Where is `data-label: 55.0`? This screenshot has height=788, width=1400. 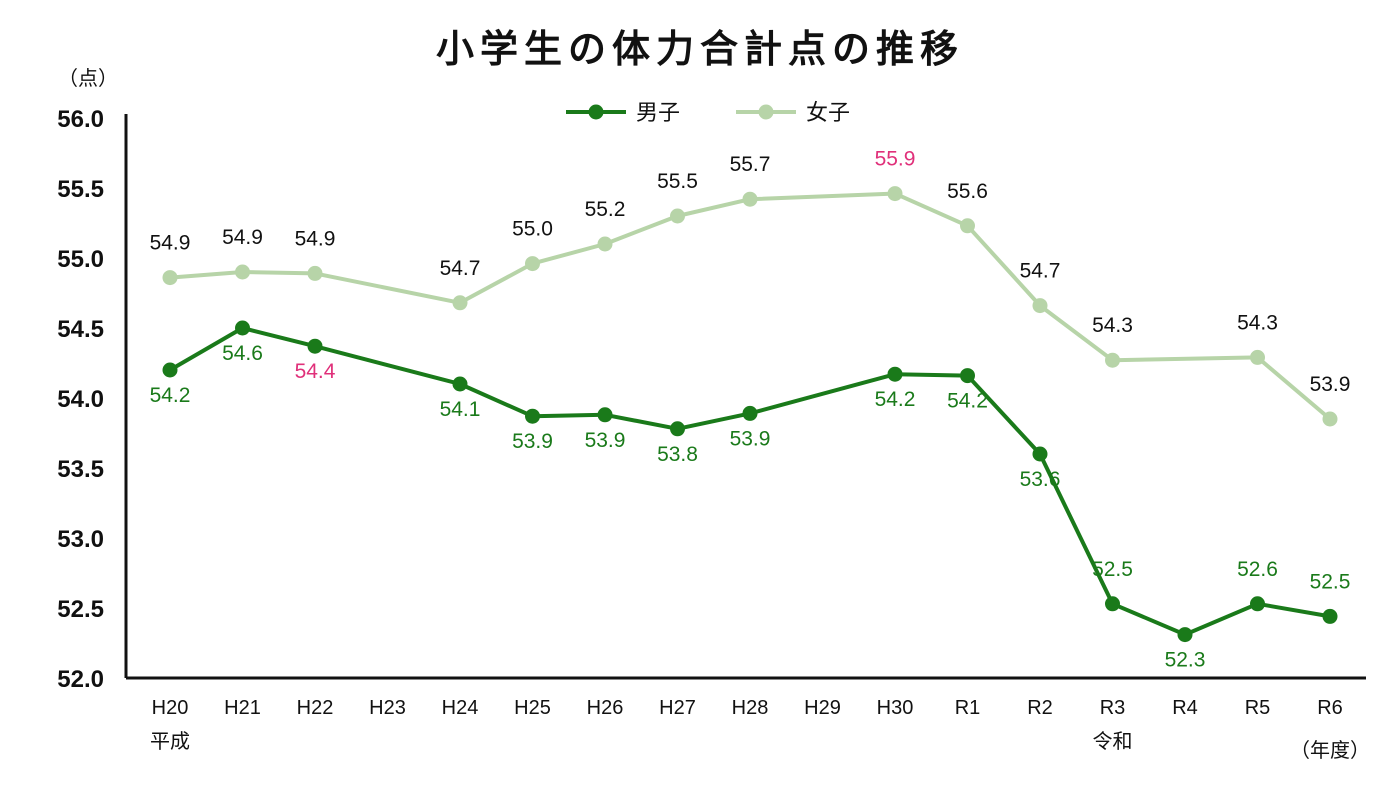 data-label: 55.0 is located at coordinates (532, 229).